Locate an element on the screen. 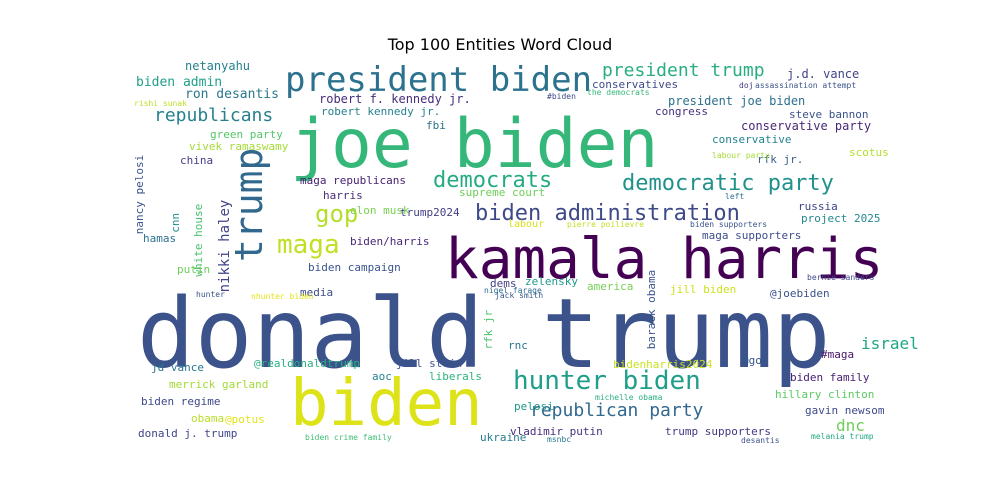 The image size is (1000, 500). word-cloud-term: green party is located at coordinates (246, 134).